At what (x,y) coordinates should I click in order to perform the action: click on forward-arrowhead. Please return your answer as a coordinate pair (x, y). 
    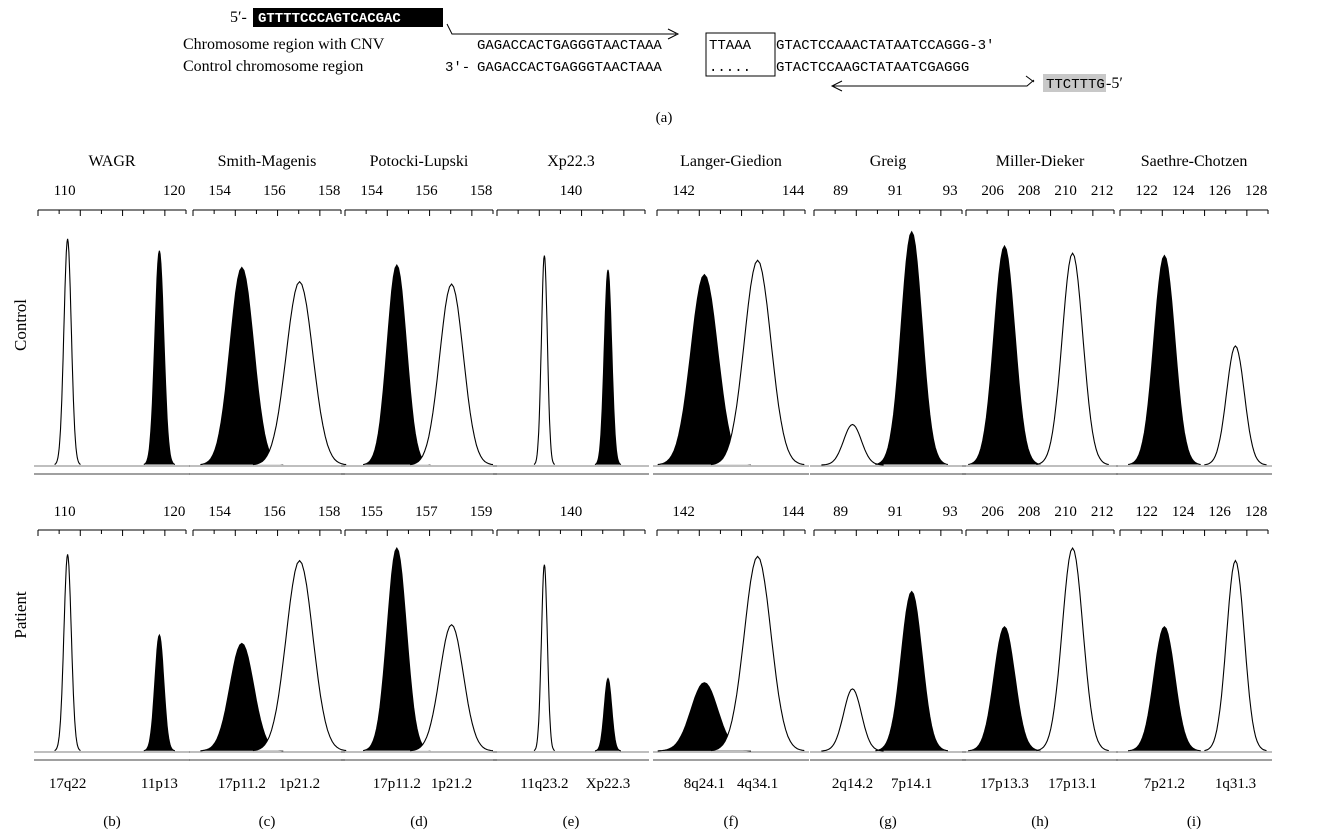
    Looking at the image, I should click on (673, 34).